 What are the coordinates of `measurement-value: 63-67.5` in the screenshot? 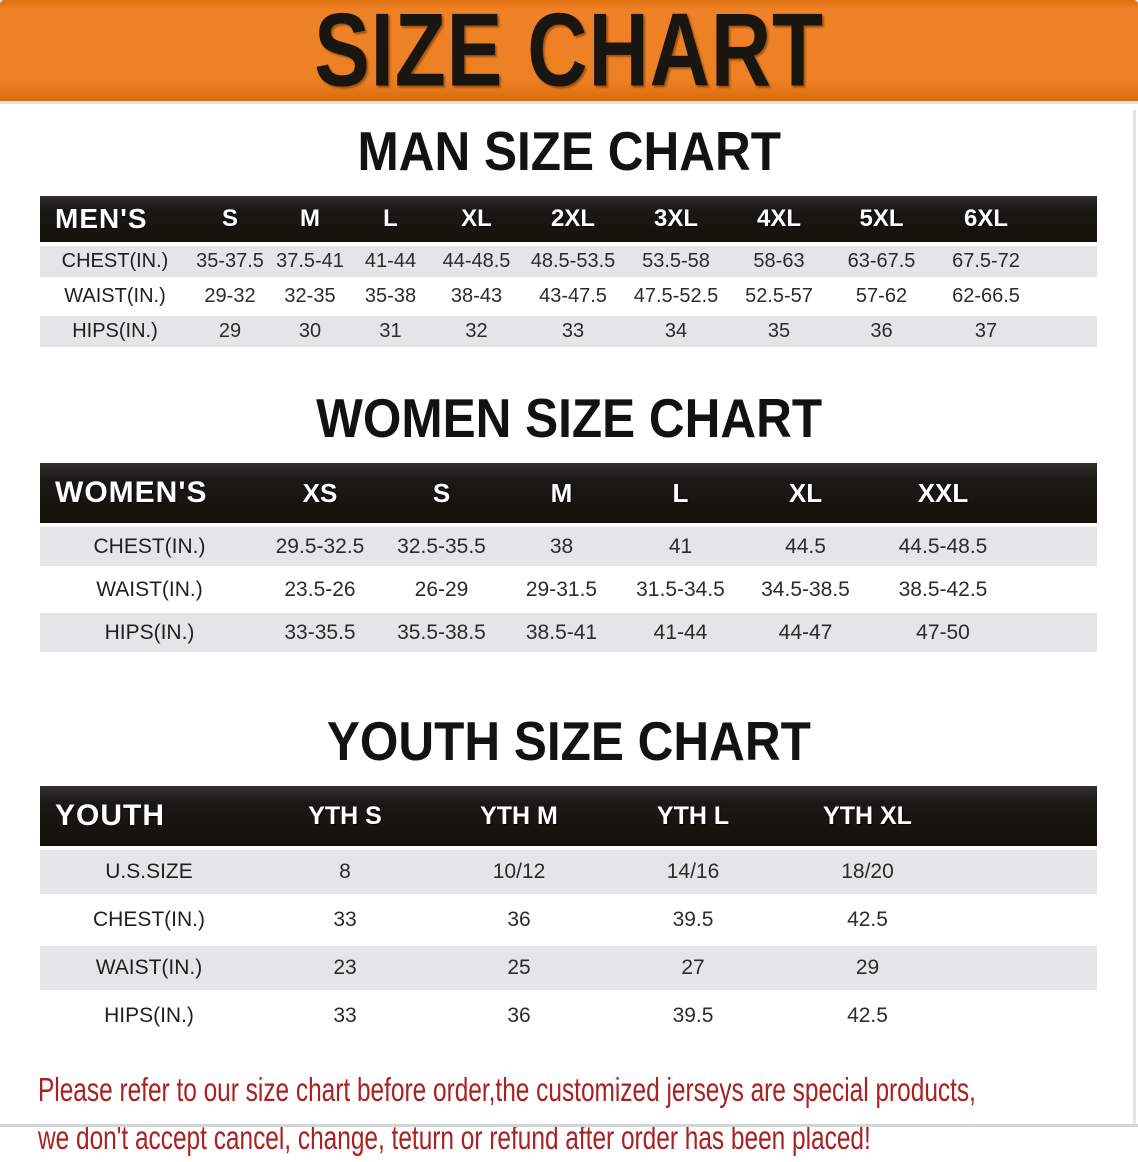 It's located at (881, 263).